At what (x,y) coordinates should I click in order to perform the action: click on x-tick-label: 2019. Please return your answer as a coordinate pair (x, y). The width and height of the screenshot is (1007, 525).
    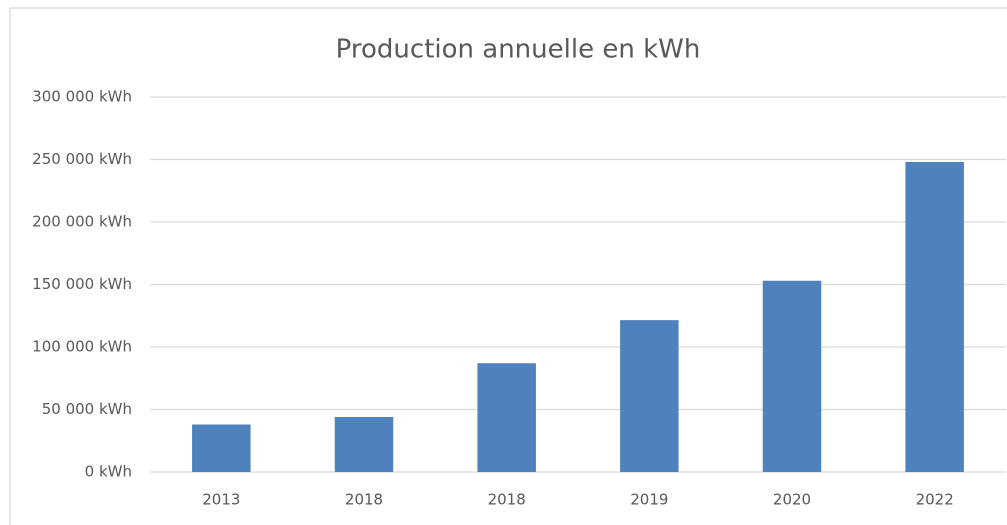
    Looking at the image, I should click on (649, 500).